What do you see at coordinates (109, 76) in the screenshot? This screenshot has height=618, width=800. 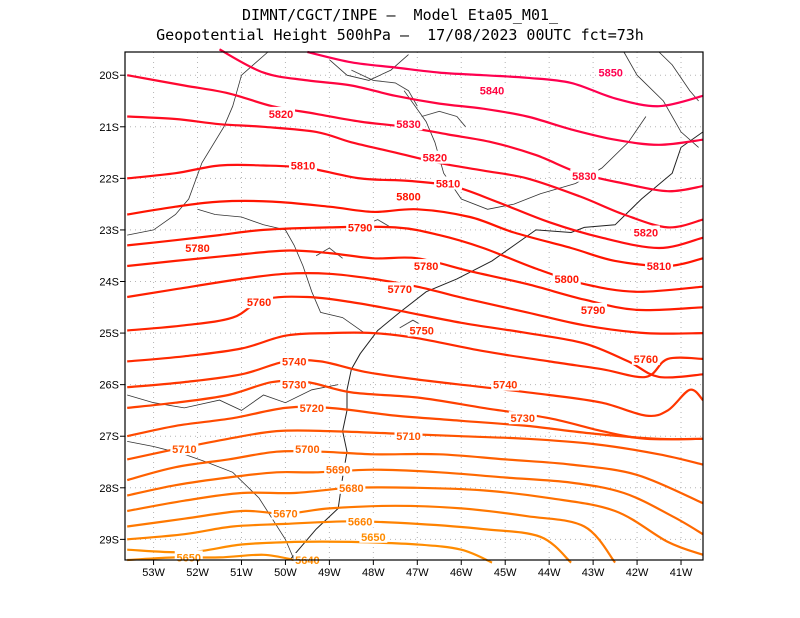 I see `y-tick-label: 20S` at bounding box center [109, 76].